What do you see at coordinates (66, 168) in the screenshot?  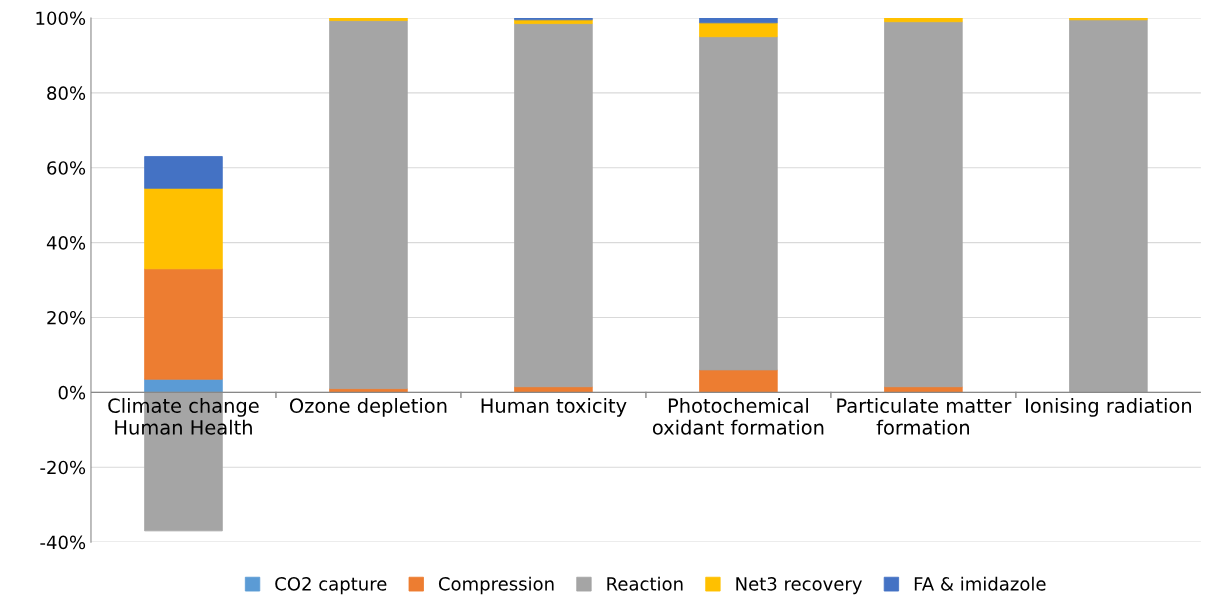 I see `y-tick-label: 60%` at bounding box center [66, 168].